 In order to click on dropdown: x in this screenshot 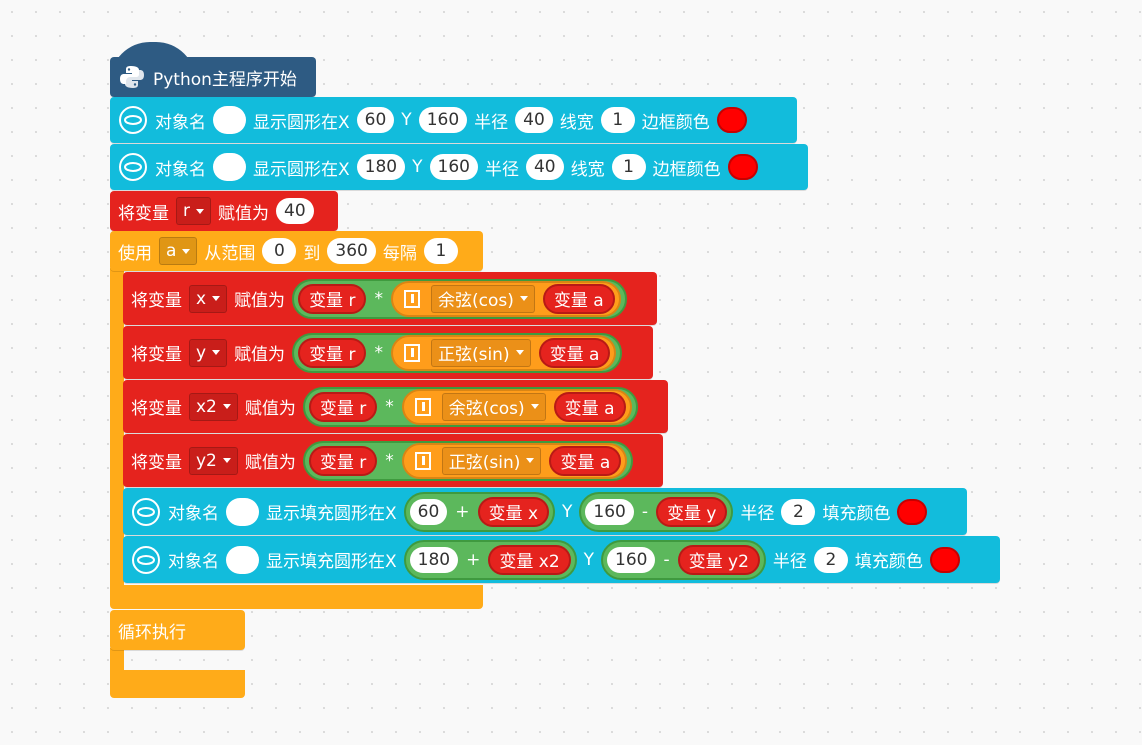, I will do `click(208, 298)`.